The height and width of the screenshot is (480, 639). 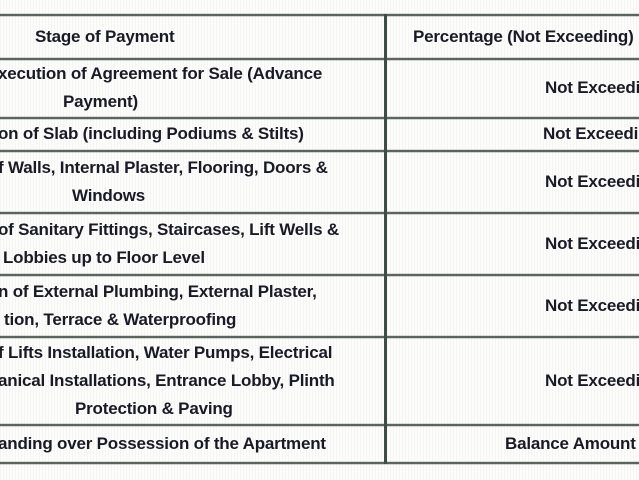 What do you see at coordinates (570, 443) in the screenshot?
I see `percentage-cell: Balance Amount` at bounding box center [570, 443].